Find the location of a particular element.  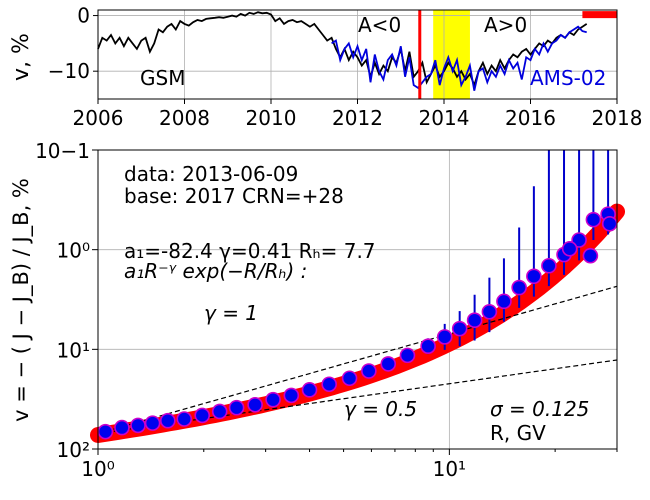

bottom-ytick-label: 10−1 is located at coordinates (62, 151).